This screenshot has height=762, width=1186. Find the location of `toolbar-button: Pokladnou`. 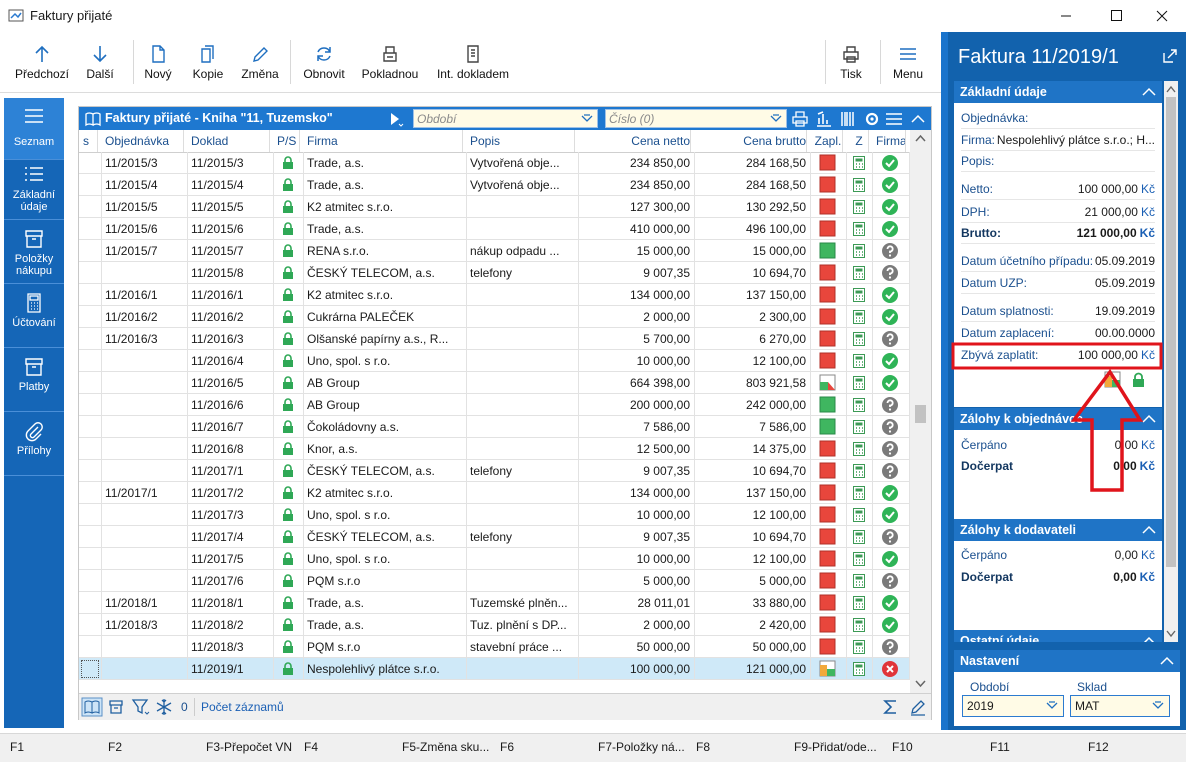

toolbar-button: Pokladnou is located at coordinates (390, 61).